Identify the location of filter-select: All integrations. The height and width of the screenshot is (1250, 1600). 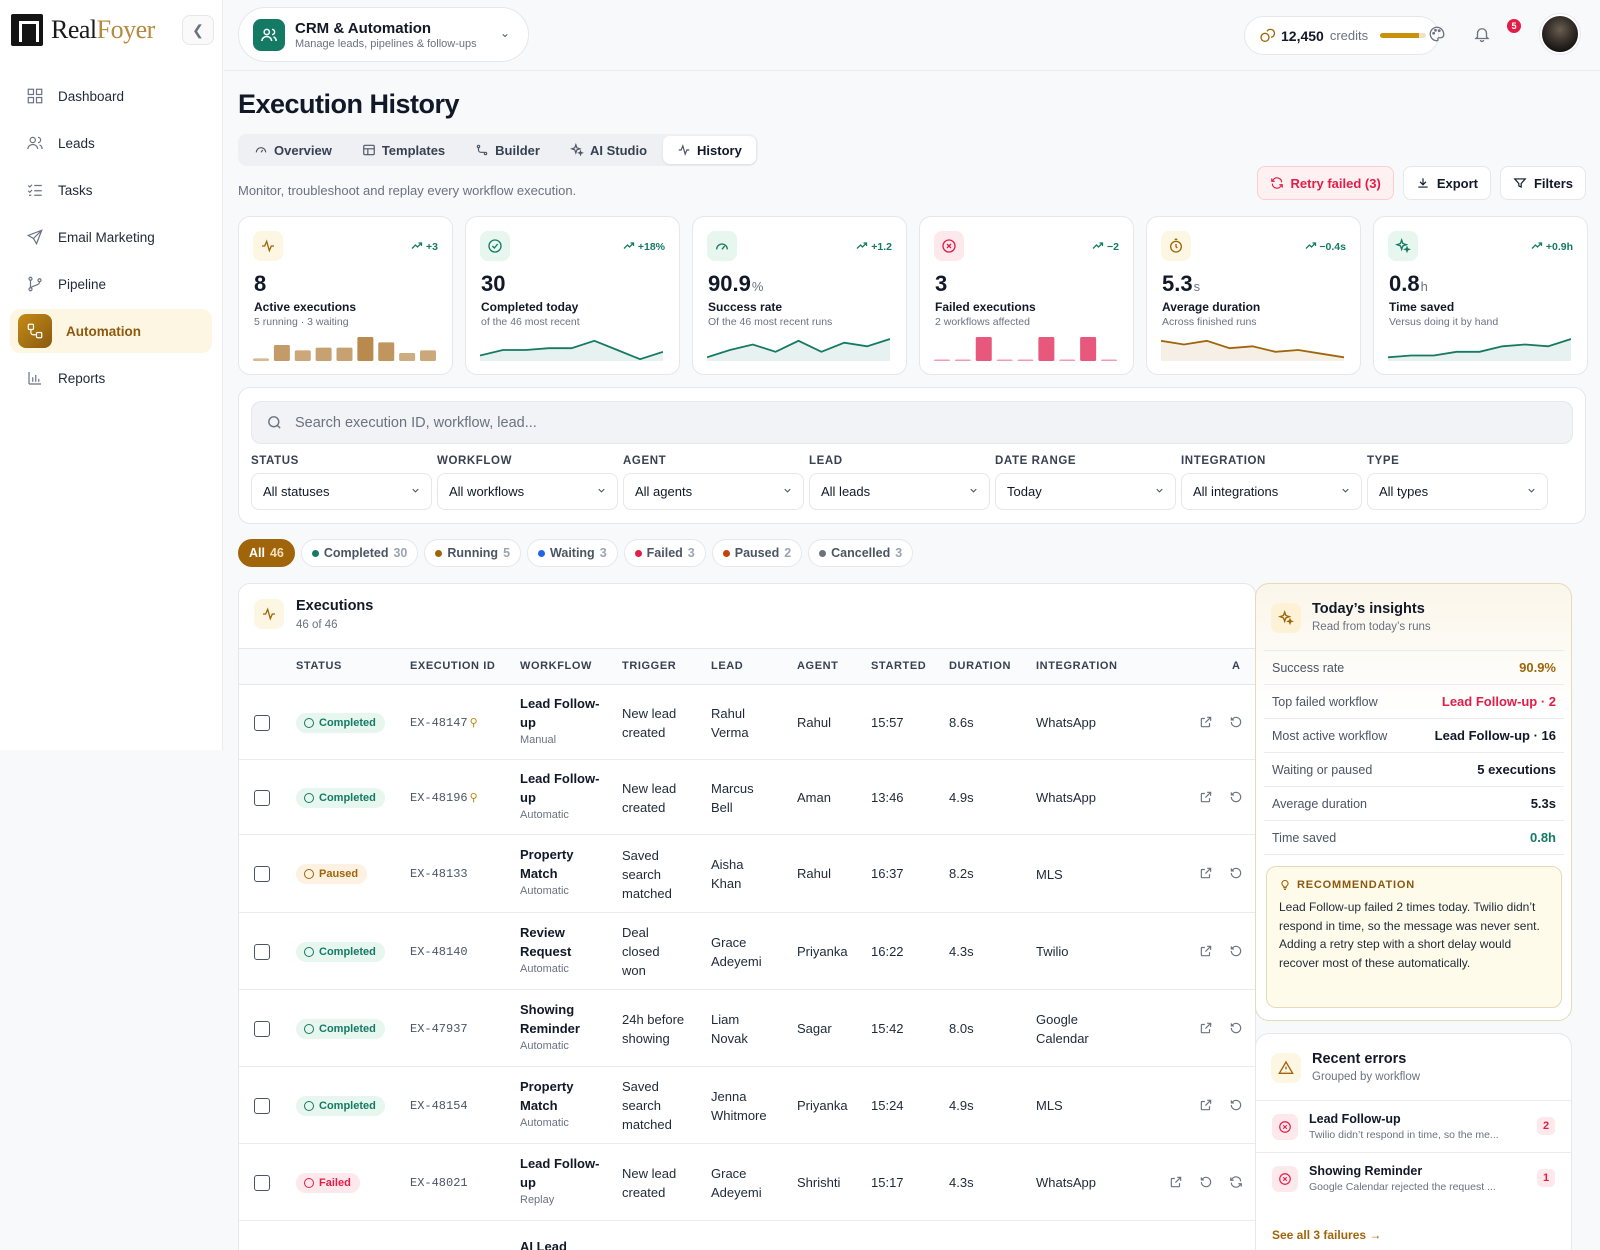
(1271, 491).